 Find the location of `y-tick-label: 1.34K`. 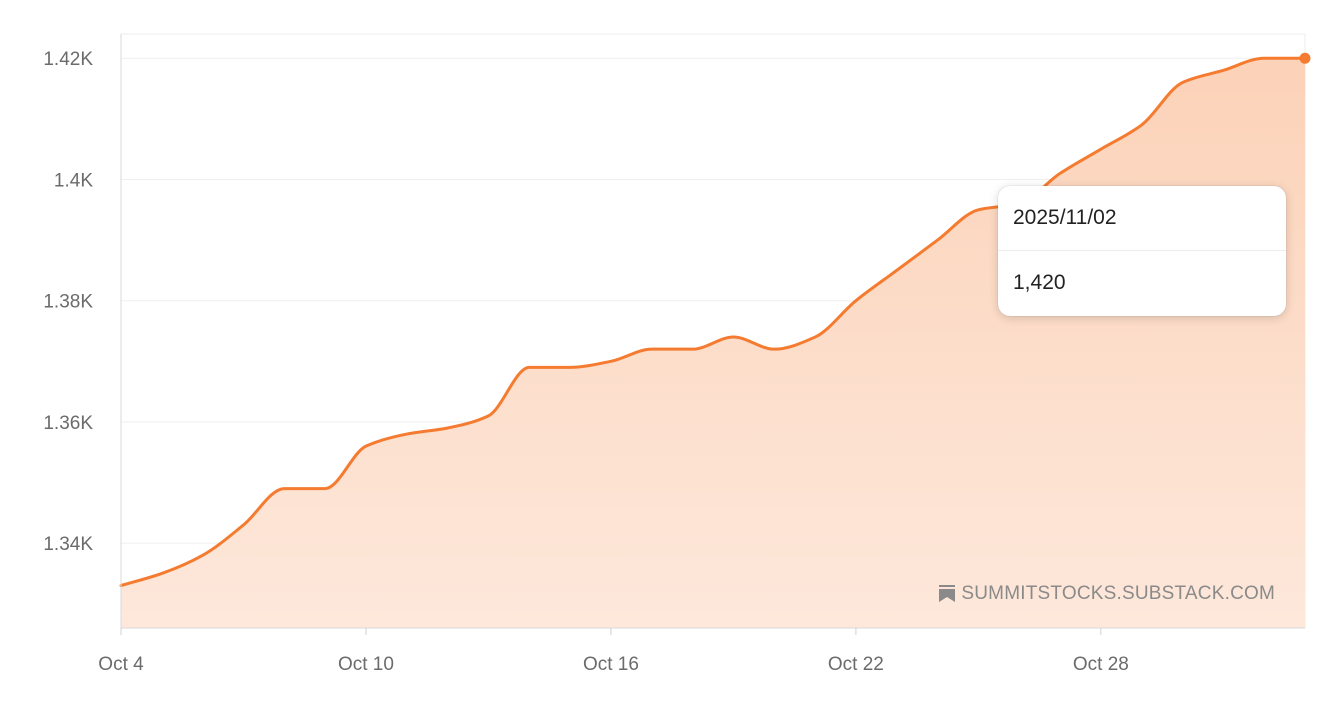

y-tick-label: 1.34K is located at coordinates (68, 544).